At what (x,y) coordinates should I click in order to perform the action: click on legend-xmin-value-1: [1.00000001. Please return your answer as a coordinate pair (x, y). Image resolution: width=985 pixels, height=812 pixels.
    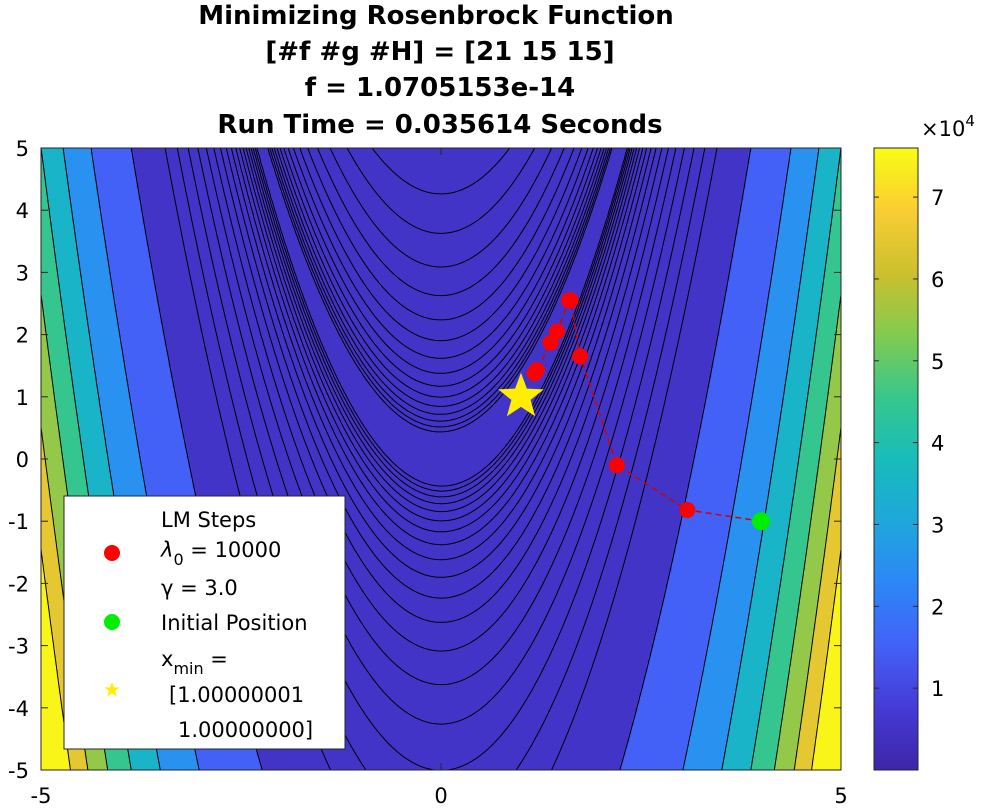
    Looking at the image, I should click on (236, 695).